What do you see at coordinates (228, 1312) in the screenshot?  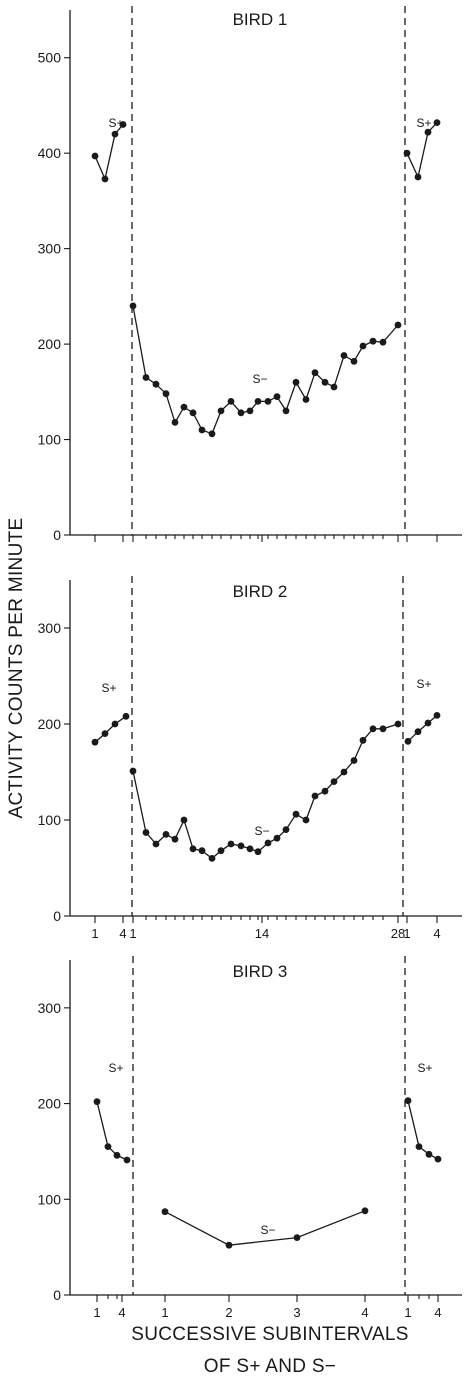 I see `x-tick-label: 2` at bounding box center [228, 1312].